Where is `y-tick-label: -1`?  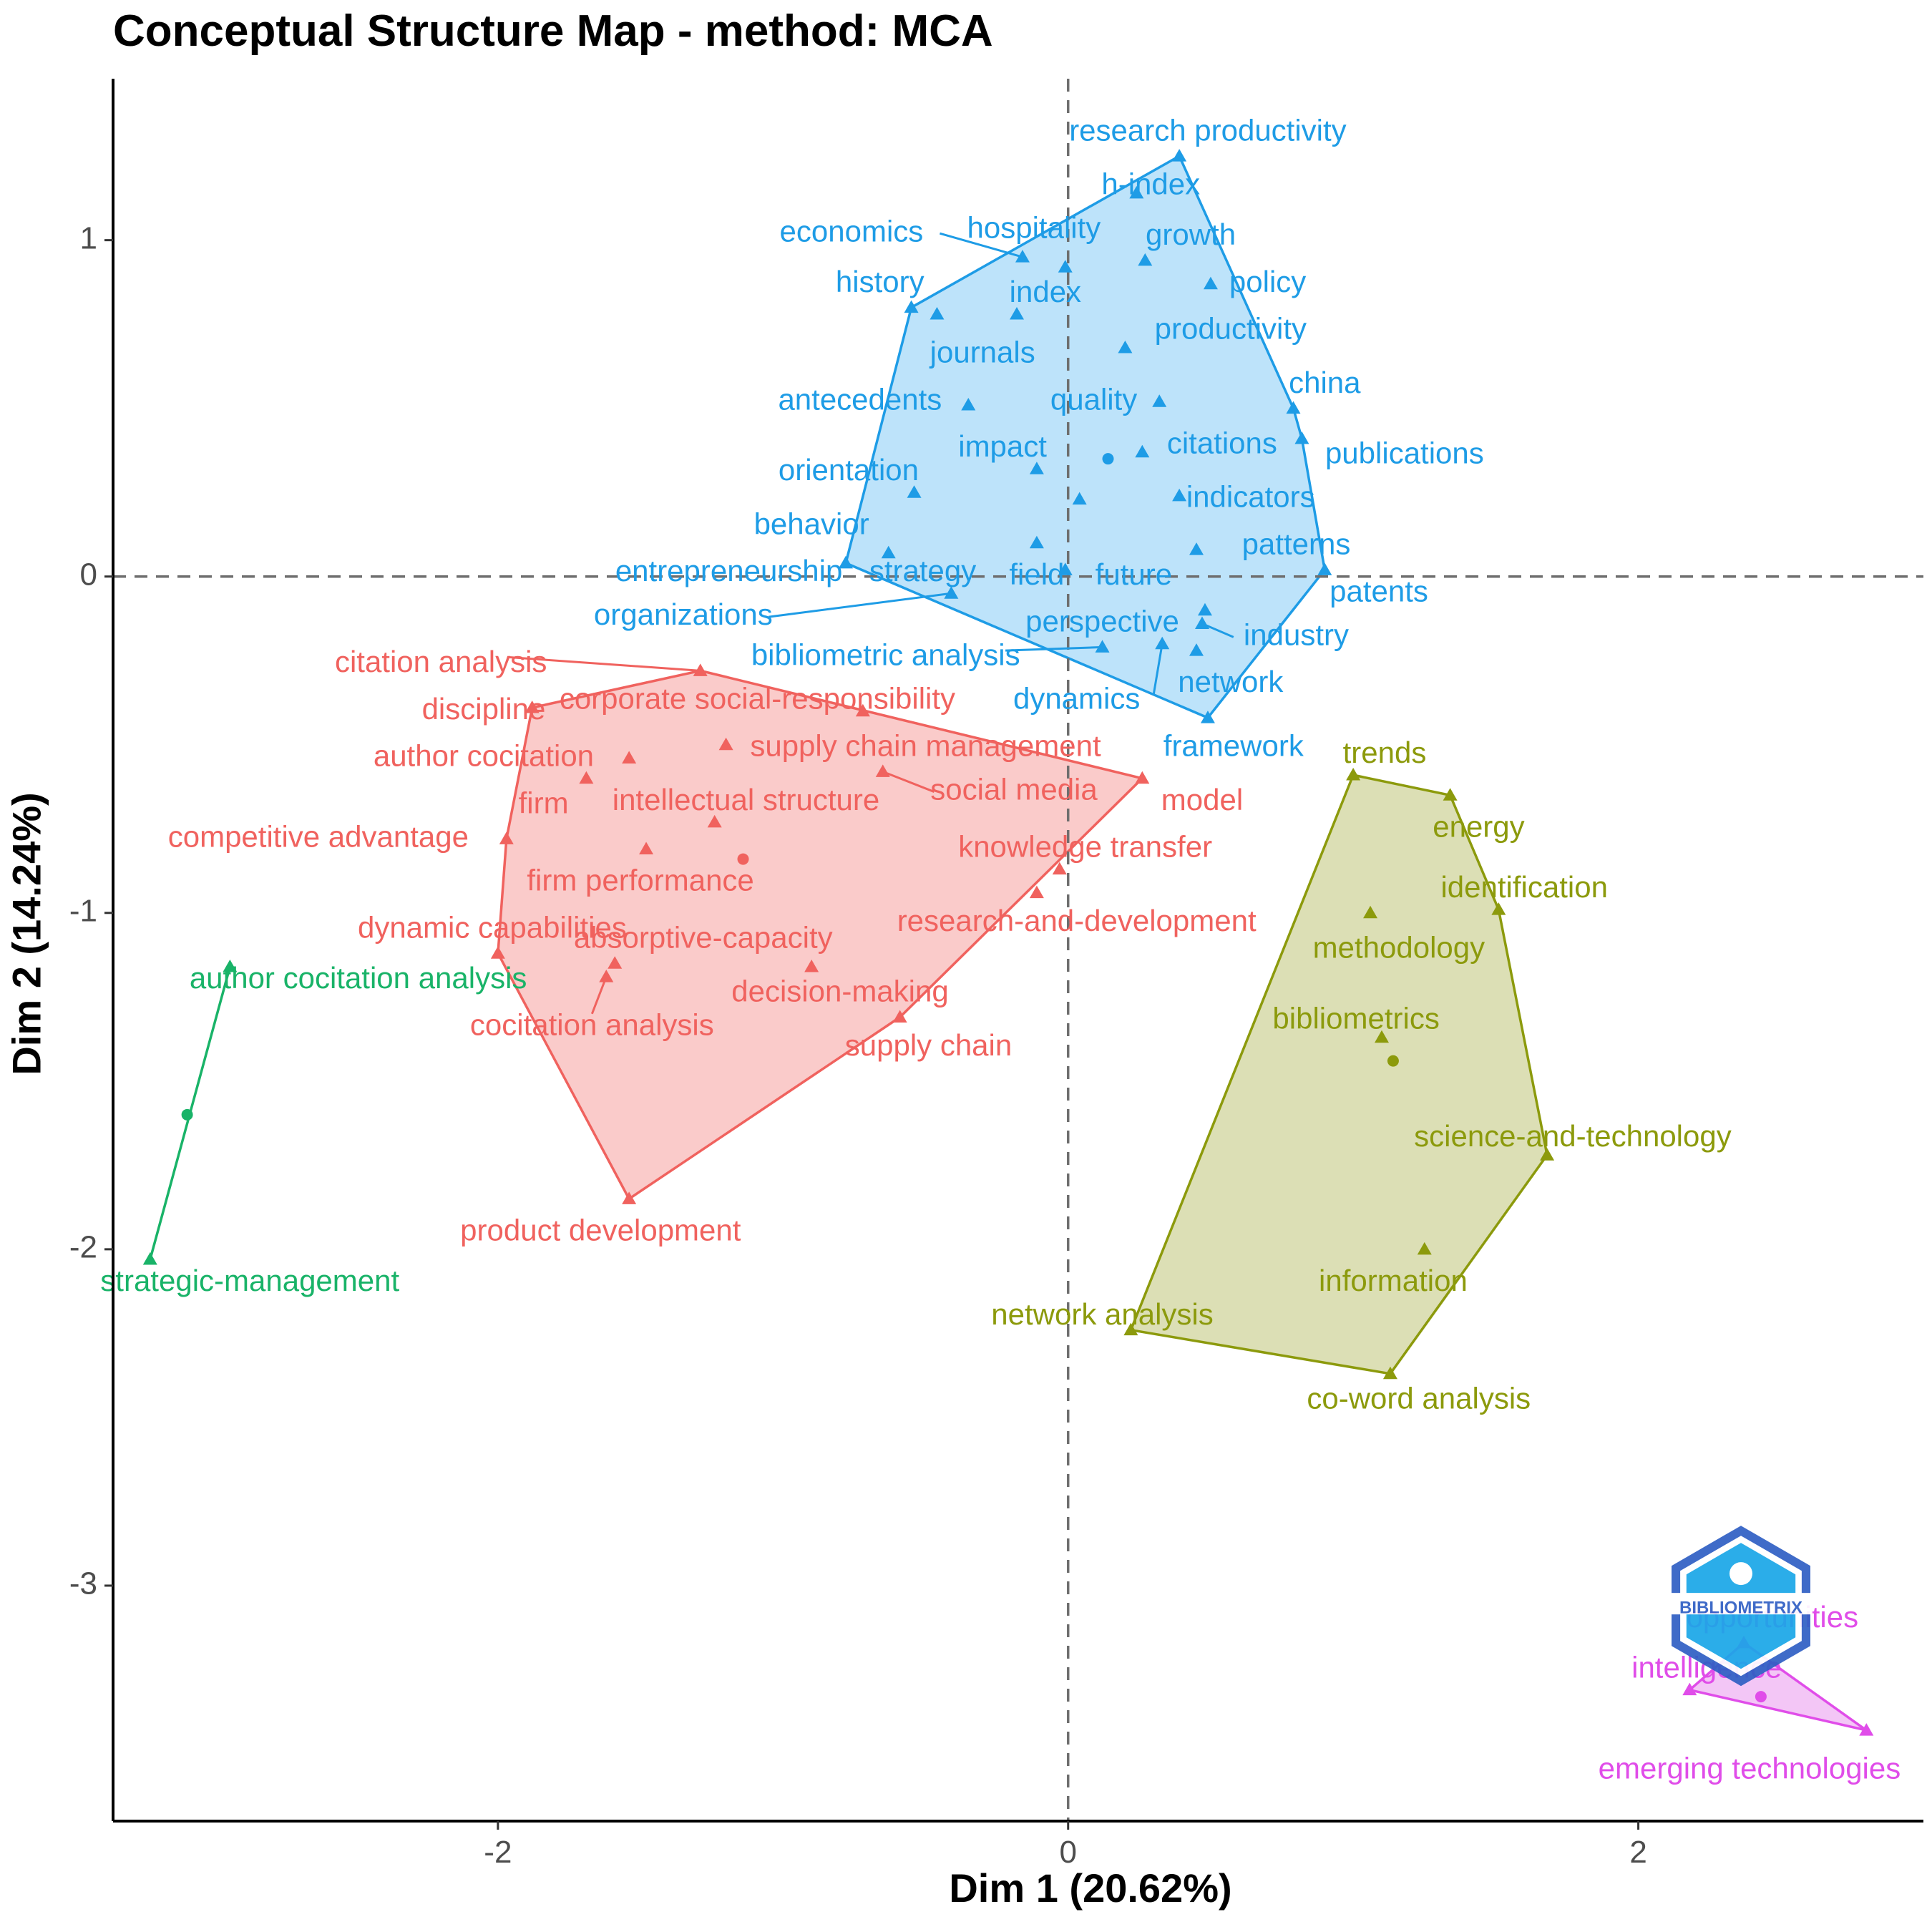 y-tick-label: -1 is located at coordinates (83, 911).